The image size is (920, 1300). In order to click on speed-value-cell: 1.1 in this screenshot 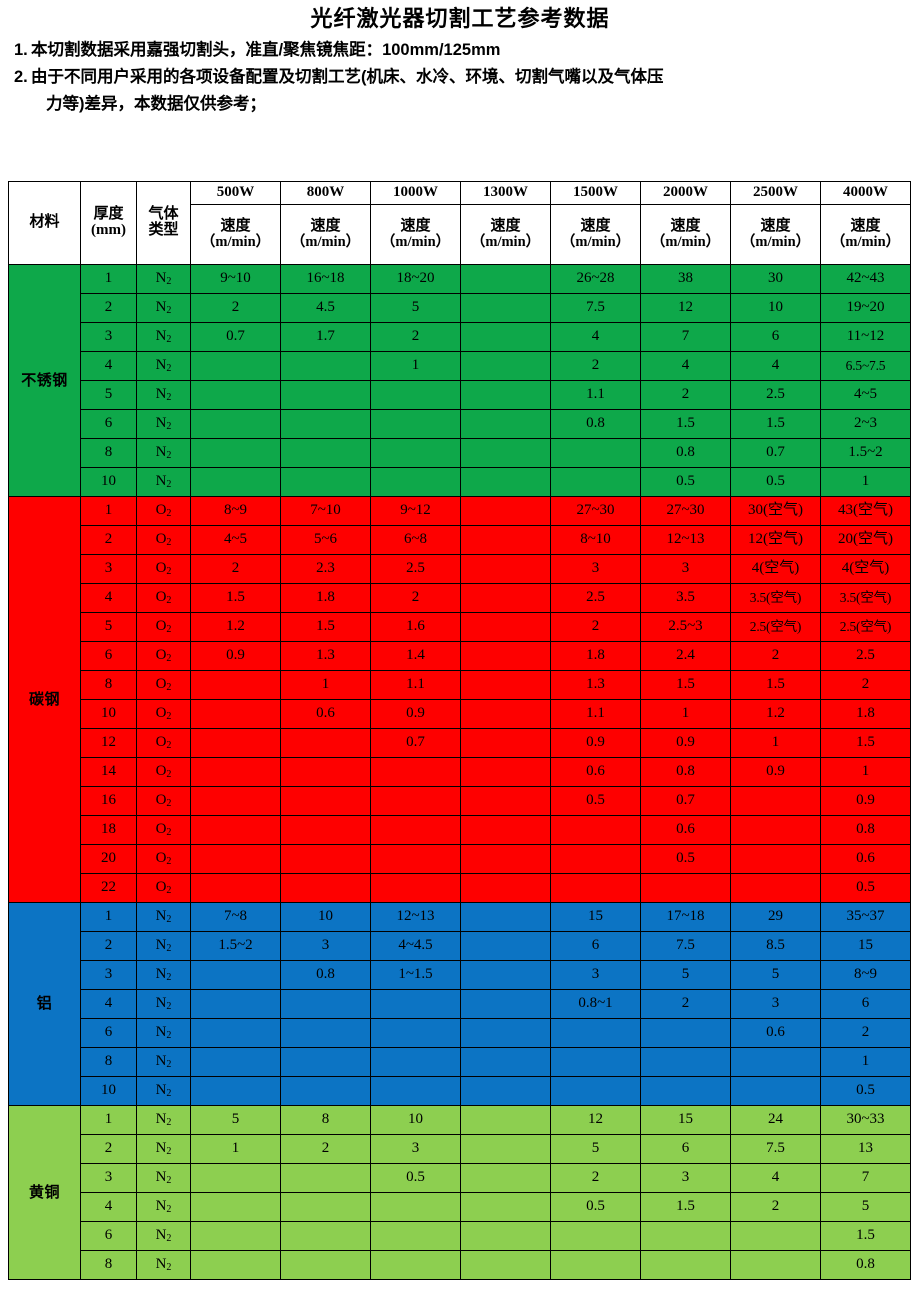, I will do `click(595, 395)`.